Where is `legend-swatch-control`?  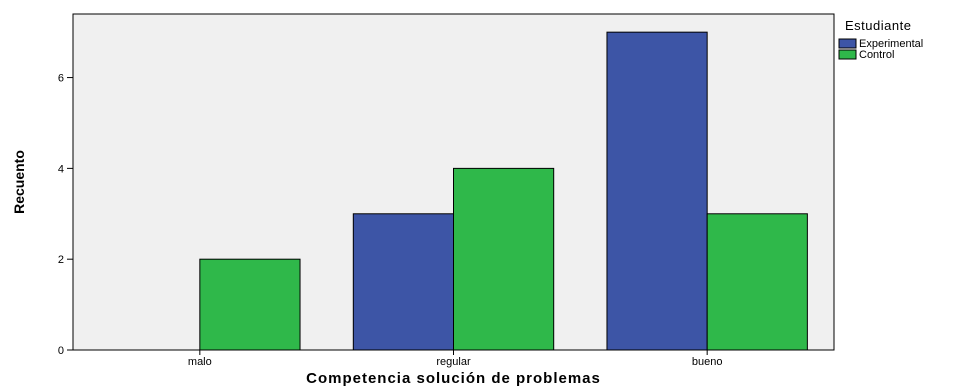
legend-swatch-control is located at coordinates (847, 54).